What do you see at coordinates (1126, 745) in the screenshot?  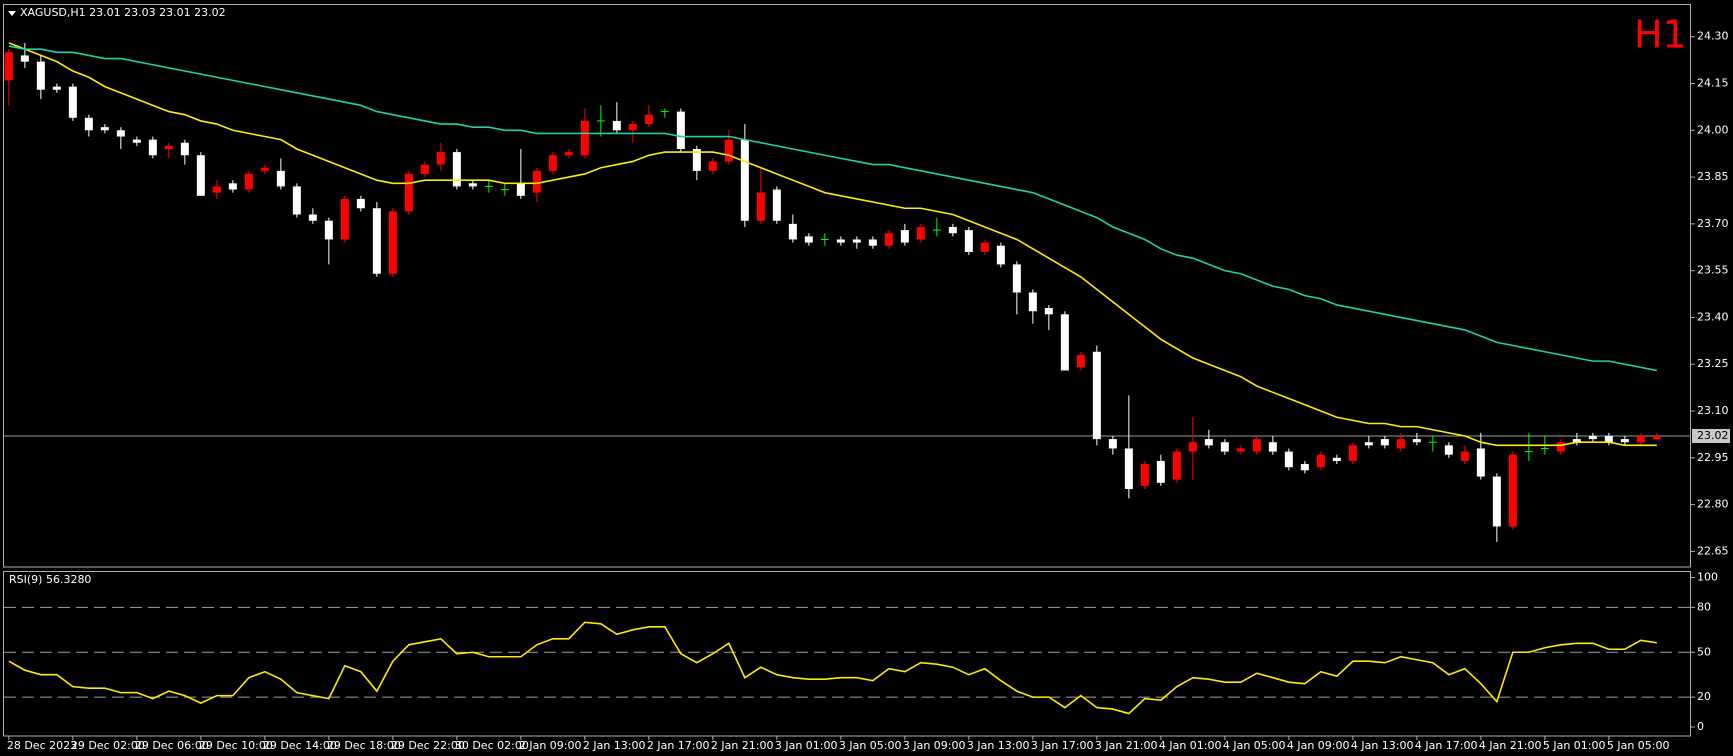 I see `x-tick-label: 3 Jan 21:00` at bounding box center [1126, 745].